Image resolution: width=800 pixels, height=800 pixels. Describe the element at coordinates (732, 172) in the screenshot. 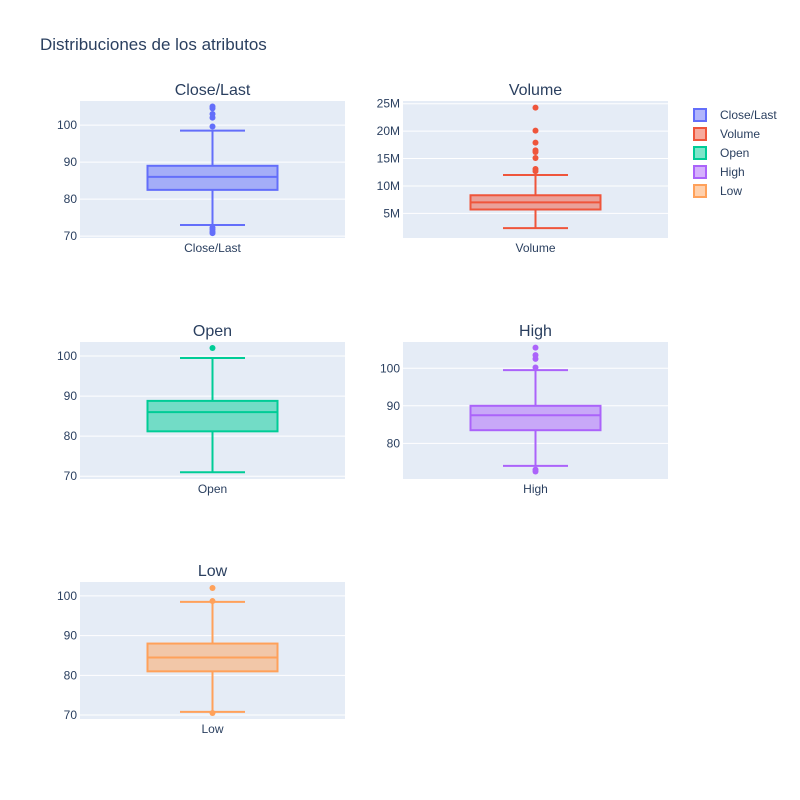

I see `legend-label: High` at that location.